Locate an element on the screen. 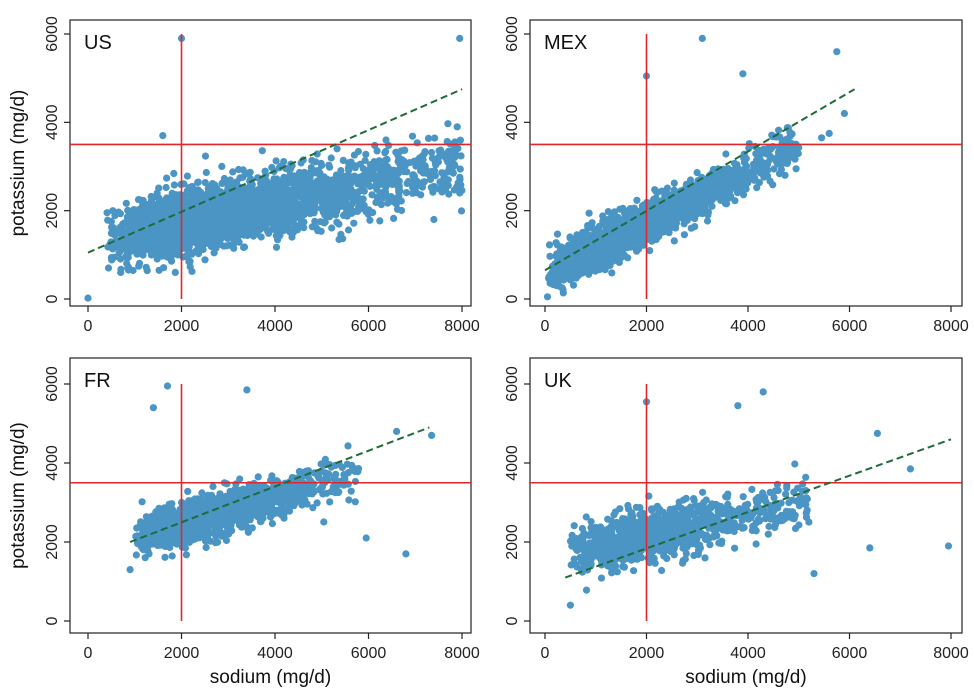 The image size is (974, 693). y-tick-label: 0 is located at coordinates (52, 298).